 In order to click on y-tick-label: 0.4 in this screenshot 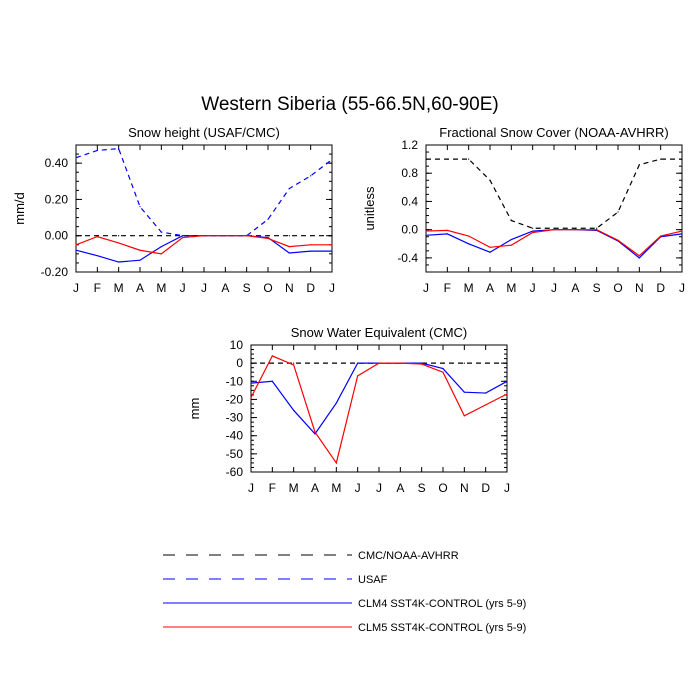, I will do `click(409, 201)`.